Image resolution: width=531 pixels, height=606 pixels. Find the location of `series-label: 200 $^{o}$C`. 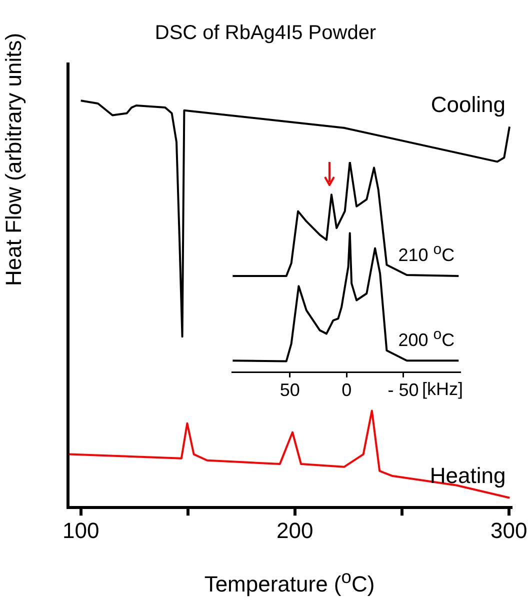

series-label: 200 $^{o}$C is located at coordinates (426, 338).